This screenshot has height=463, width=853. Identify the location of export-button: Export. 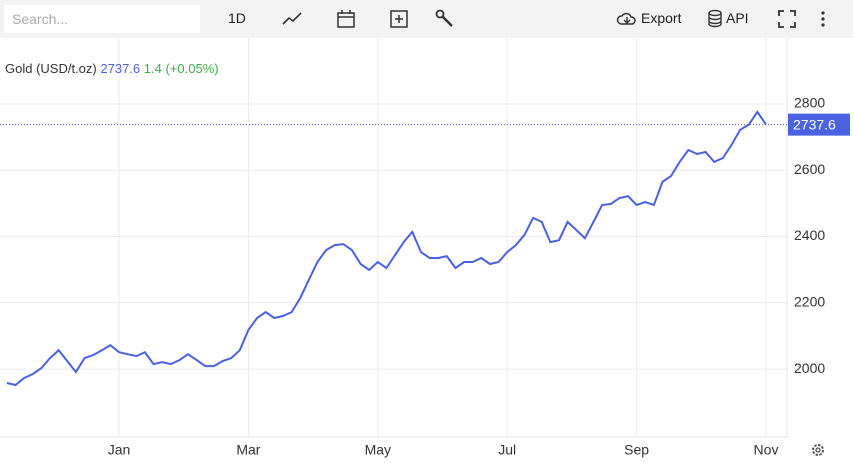
(661, 18).